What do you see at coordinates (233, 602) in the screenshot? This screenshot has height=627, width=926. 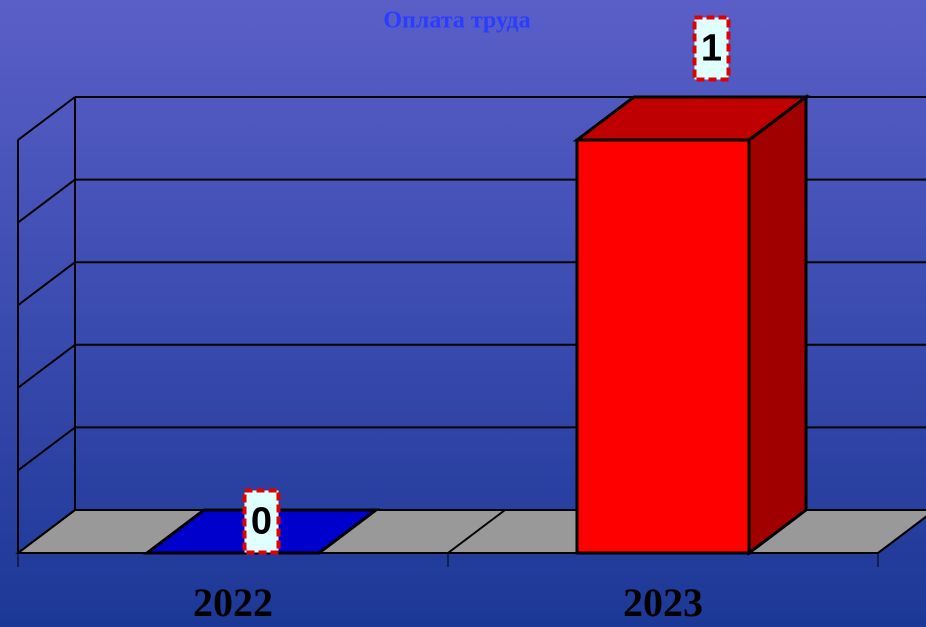 I see `x-tick-label: 2022` at bounding box center [233, 602].